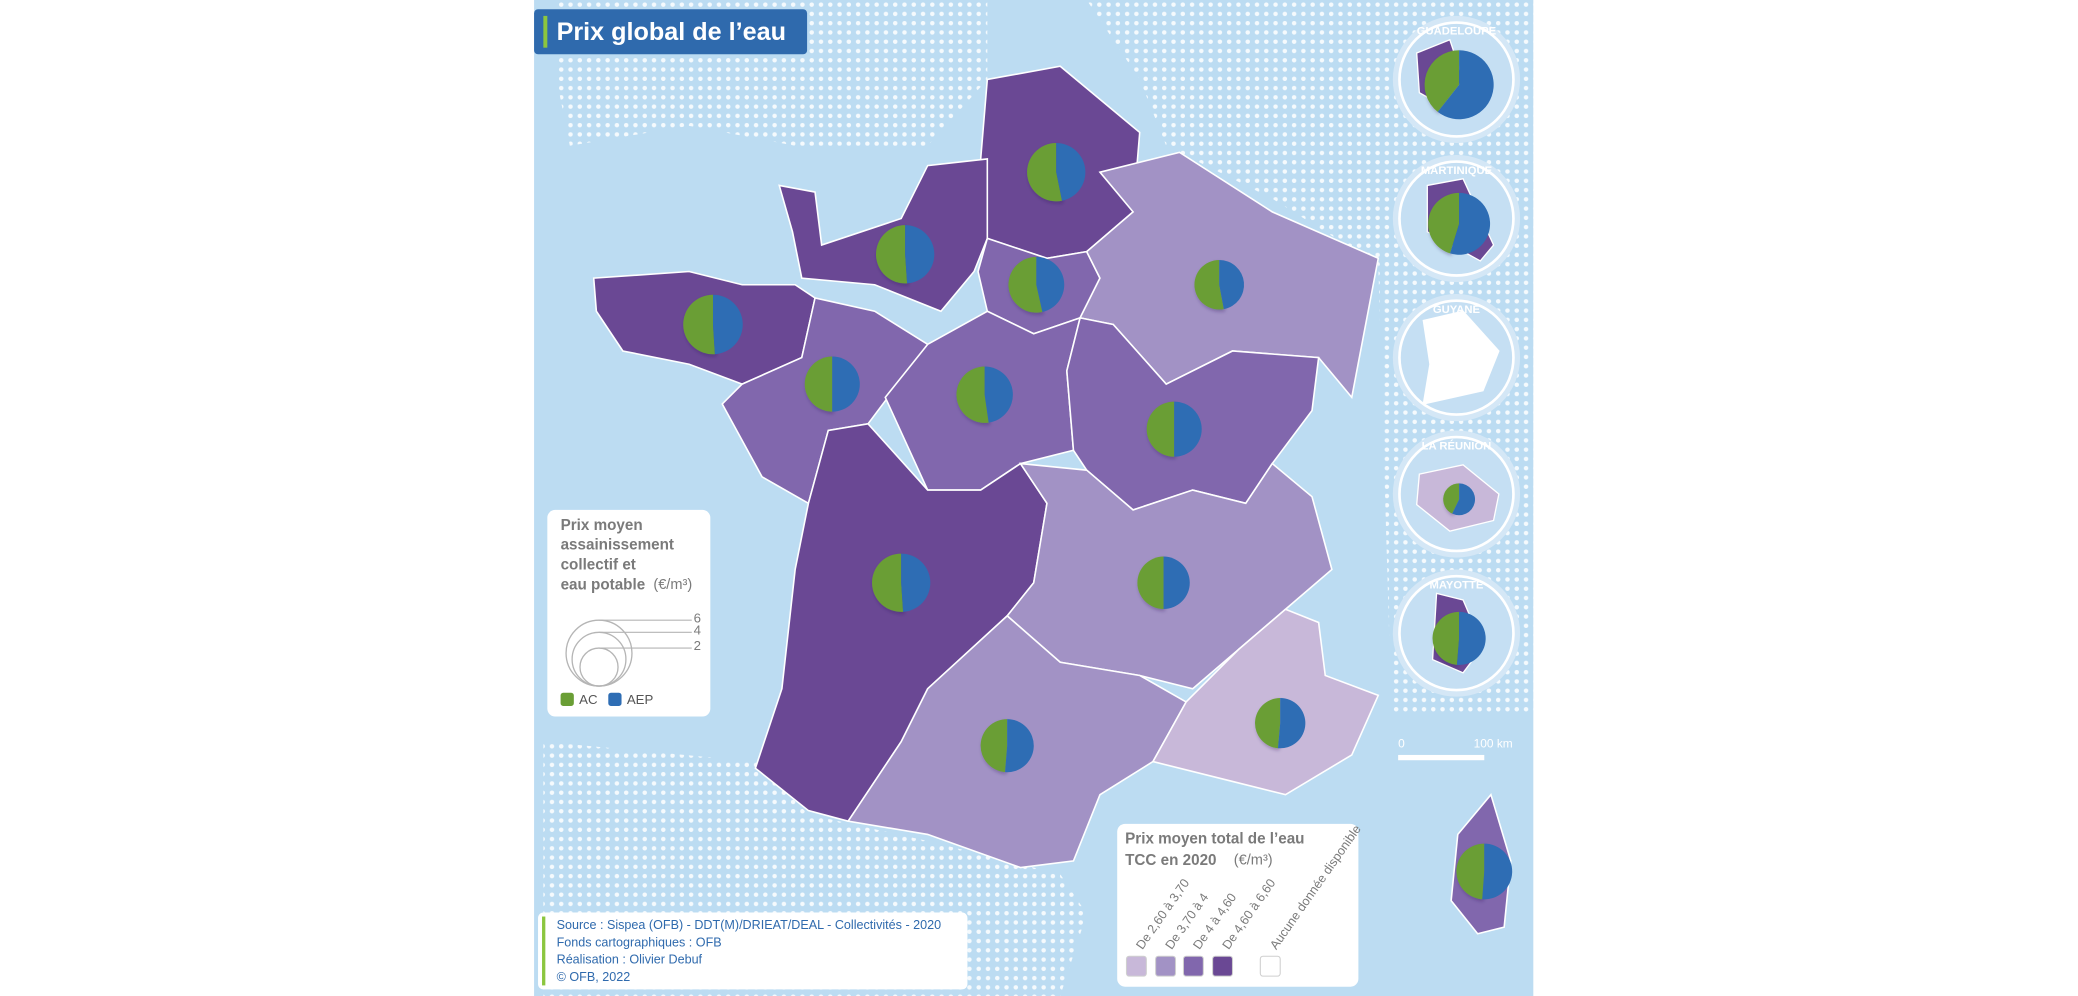 Image resolution: width=2078 pixels, height=996 pixels. I want to click on inset-label: GUADELOUPE, so click(1457, 32).